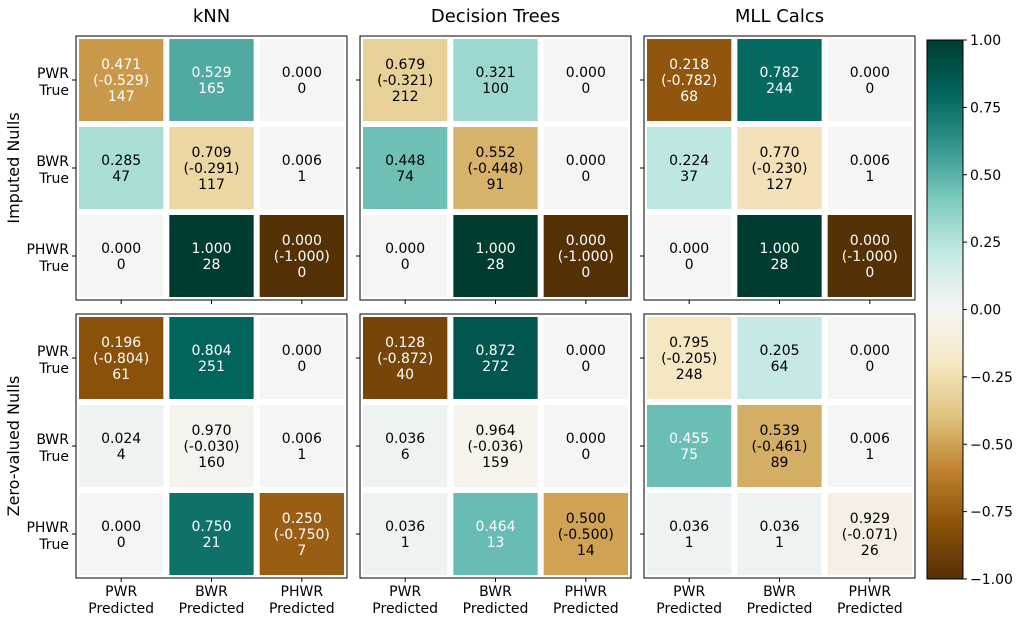 Image resolution: width=1016 pixels, height=624 pixels. Describe the element at coordinates (121, 97) in the screenshot. I see `cell-label: 147` at that location.